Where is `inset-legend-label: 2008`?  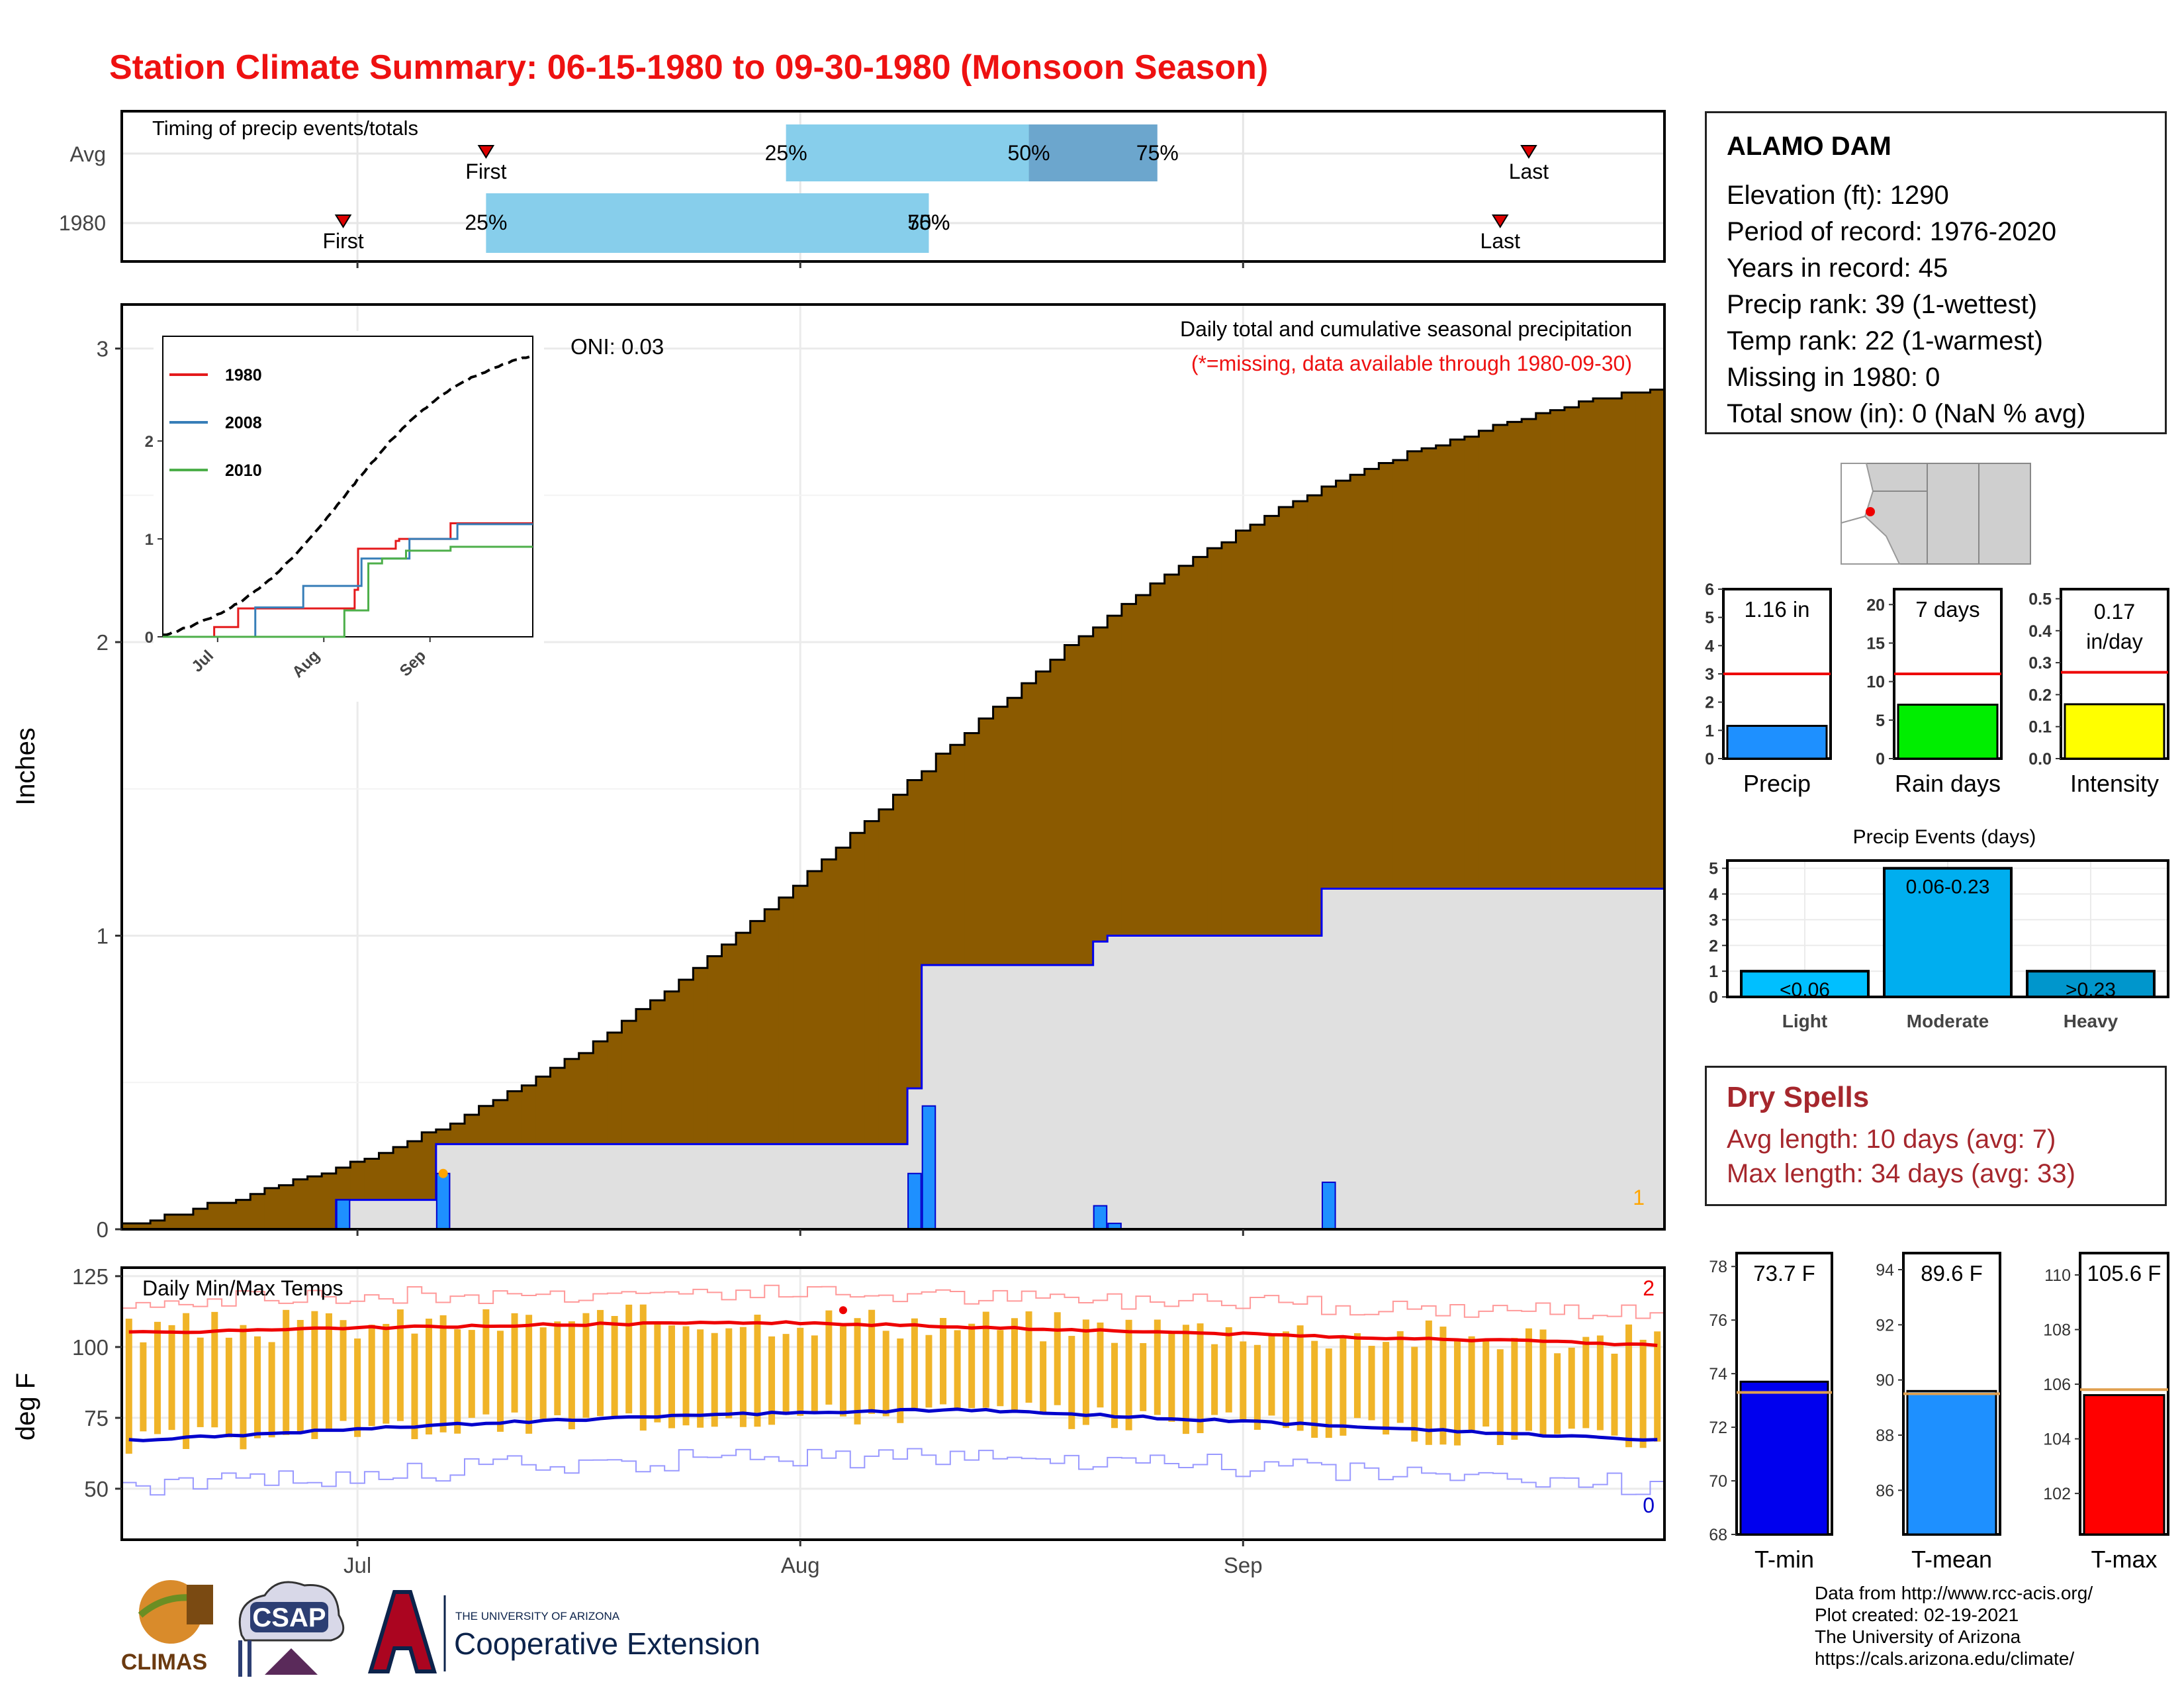 inset-legend-label: 2008 is located at coordinates (244, 423).